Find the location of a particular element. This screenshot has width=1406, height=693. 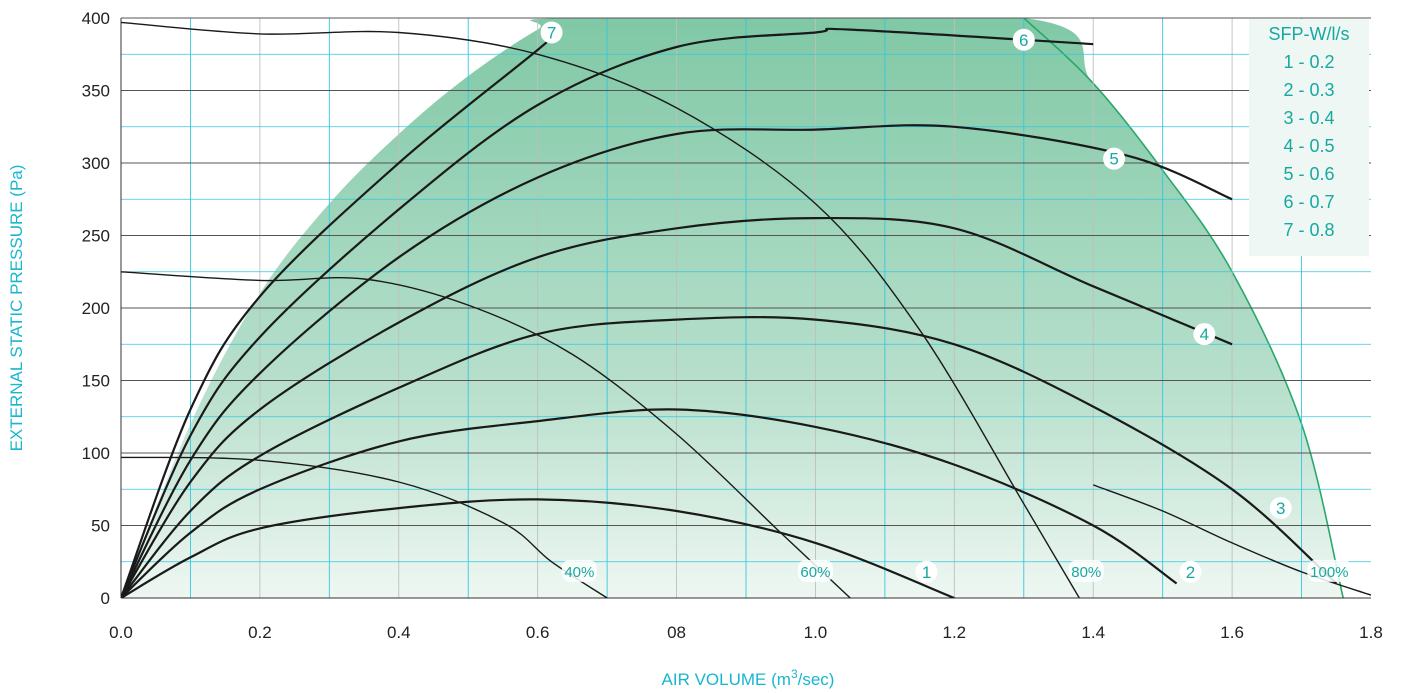

curve-badge-7: 7 is located at coordinates (551, 32).